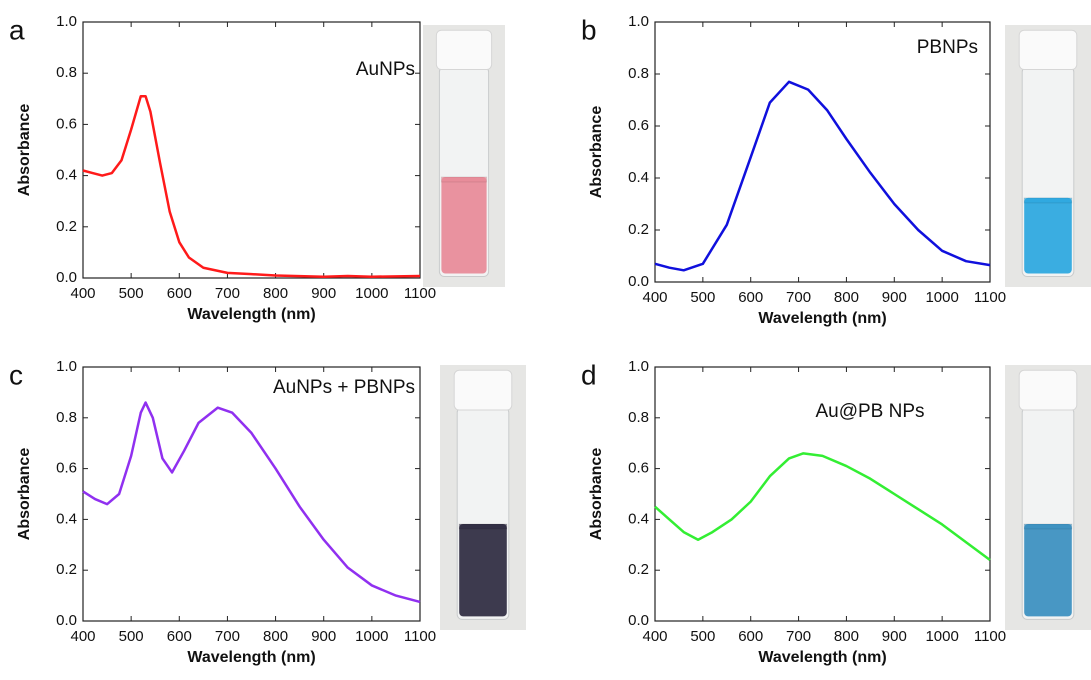 This screenshot has width=1091, height=680. What do you see at coordinates (589, 29) in the screenshot?
I see `panel-letter: b` at bounding box center [589, 29].